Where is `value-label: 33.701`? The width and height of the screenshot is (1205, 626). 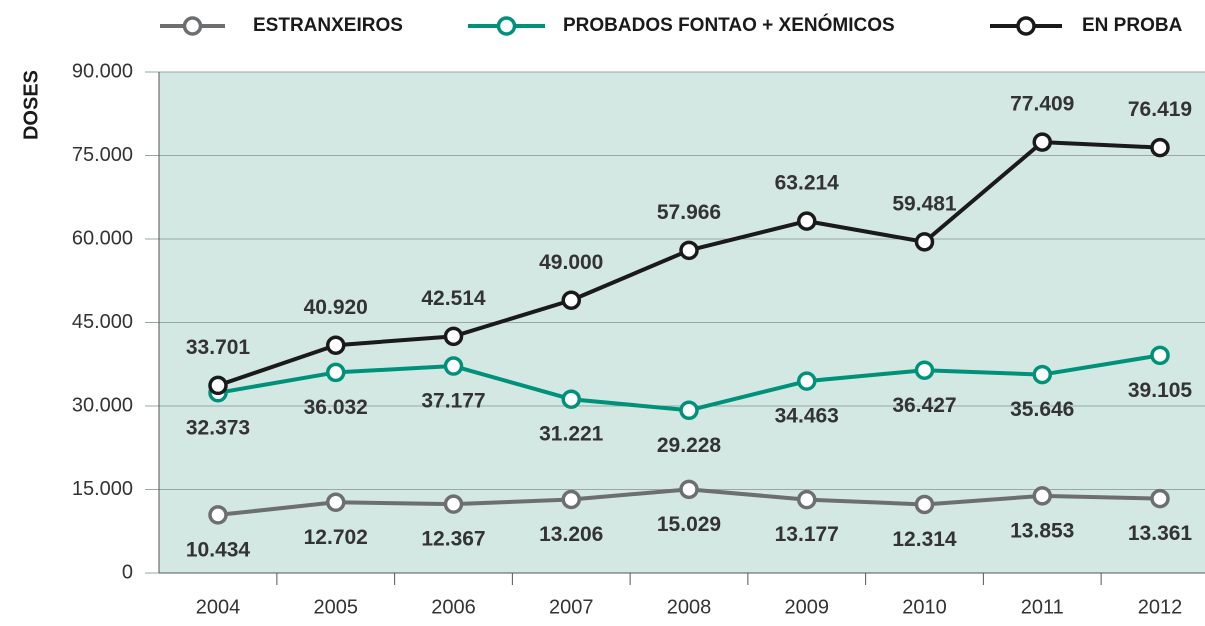
value-label: 33.701 is located at coordinates (218, 347).